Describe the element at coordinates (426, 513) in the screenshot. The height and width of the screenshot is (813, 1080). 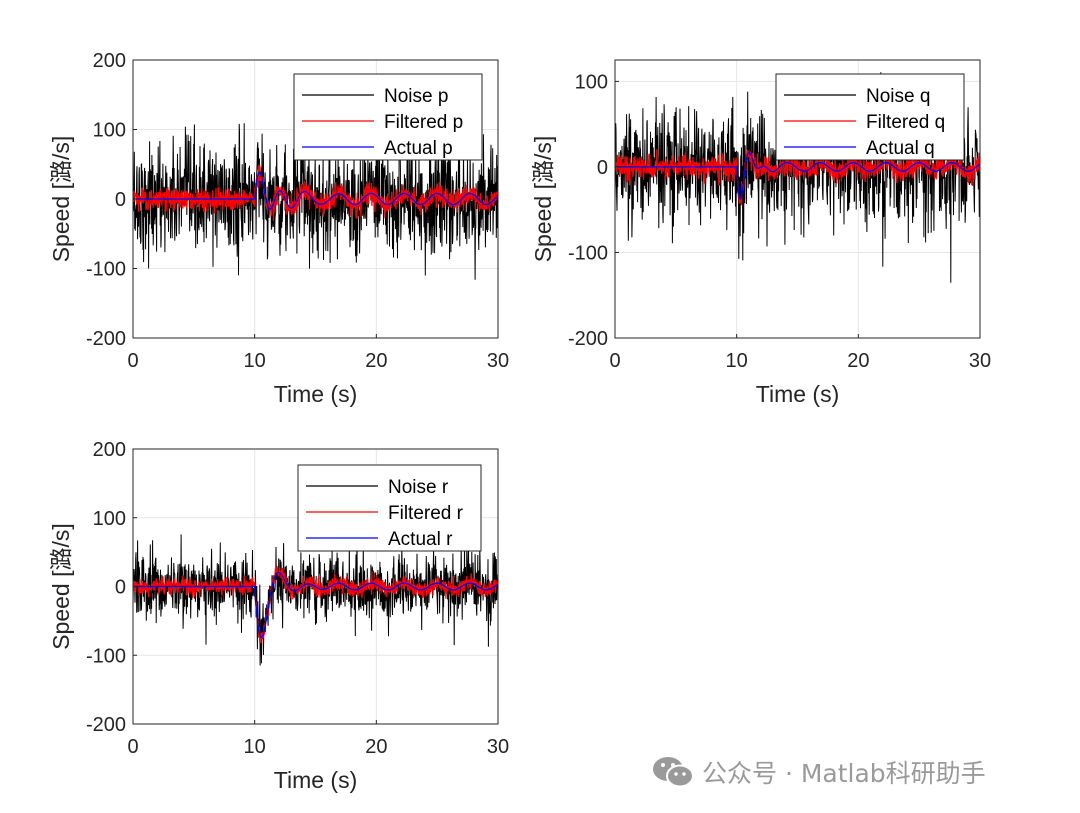
I see `legend-label: Filtered r` at that location.